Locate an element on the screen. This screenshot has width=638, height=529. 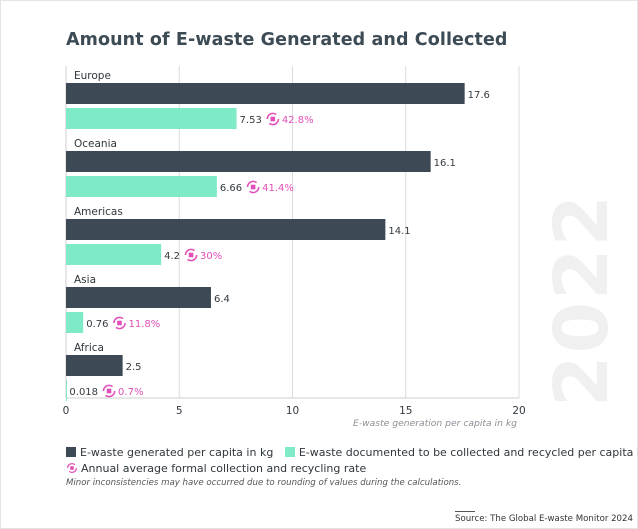
data-label-collected: 6.66 is located at coordinates (231, 188).